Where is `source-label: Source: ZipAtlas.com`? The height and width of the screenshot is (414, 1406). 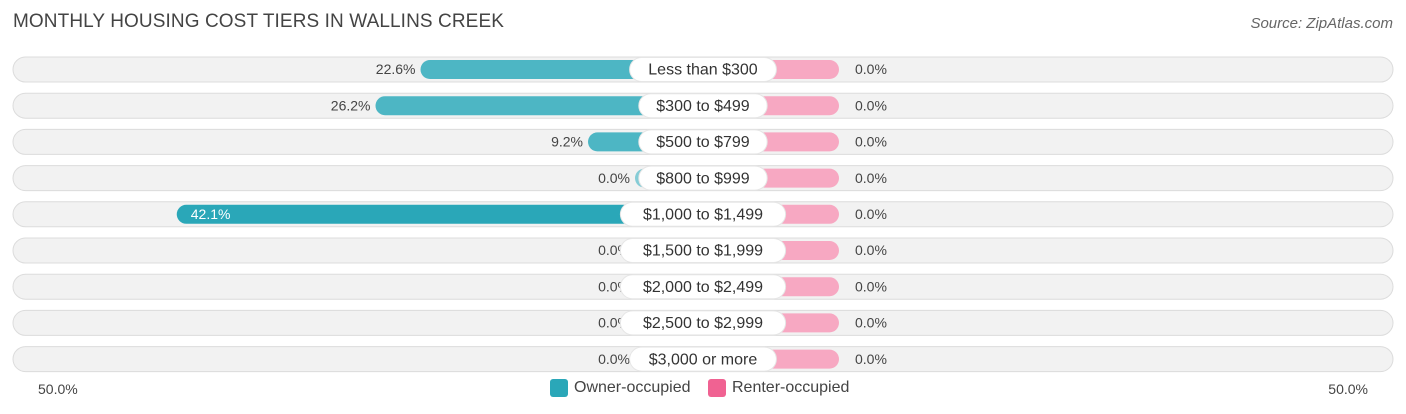 source-label: Source: ZipAtlas.com is located at coordinates (1321, 23).